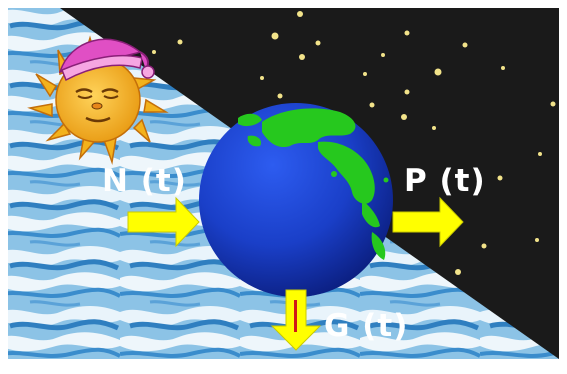 Image resolution: width=567 pixels, height=374 pixels. Describe the element at coordinates (295, 316) in the screenshot. I see `ground-marker-line` at that location.